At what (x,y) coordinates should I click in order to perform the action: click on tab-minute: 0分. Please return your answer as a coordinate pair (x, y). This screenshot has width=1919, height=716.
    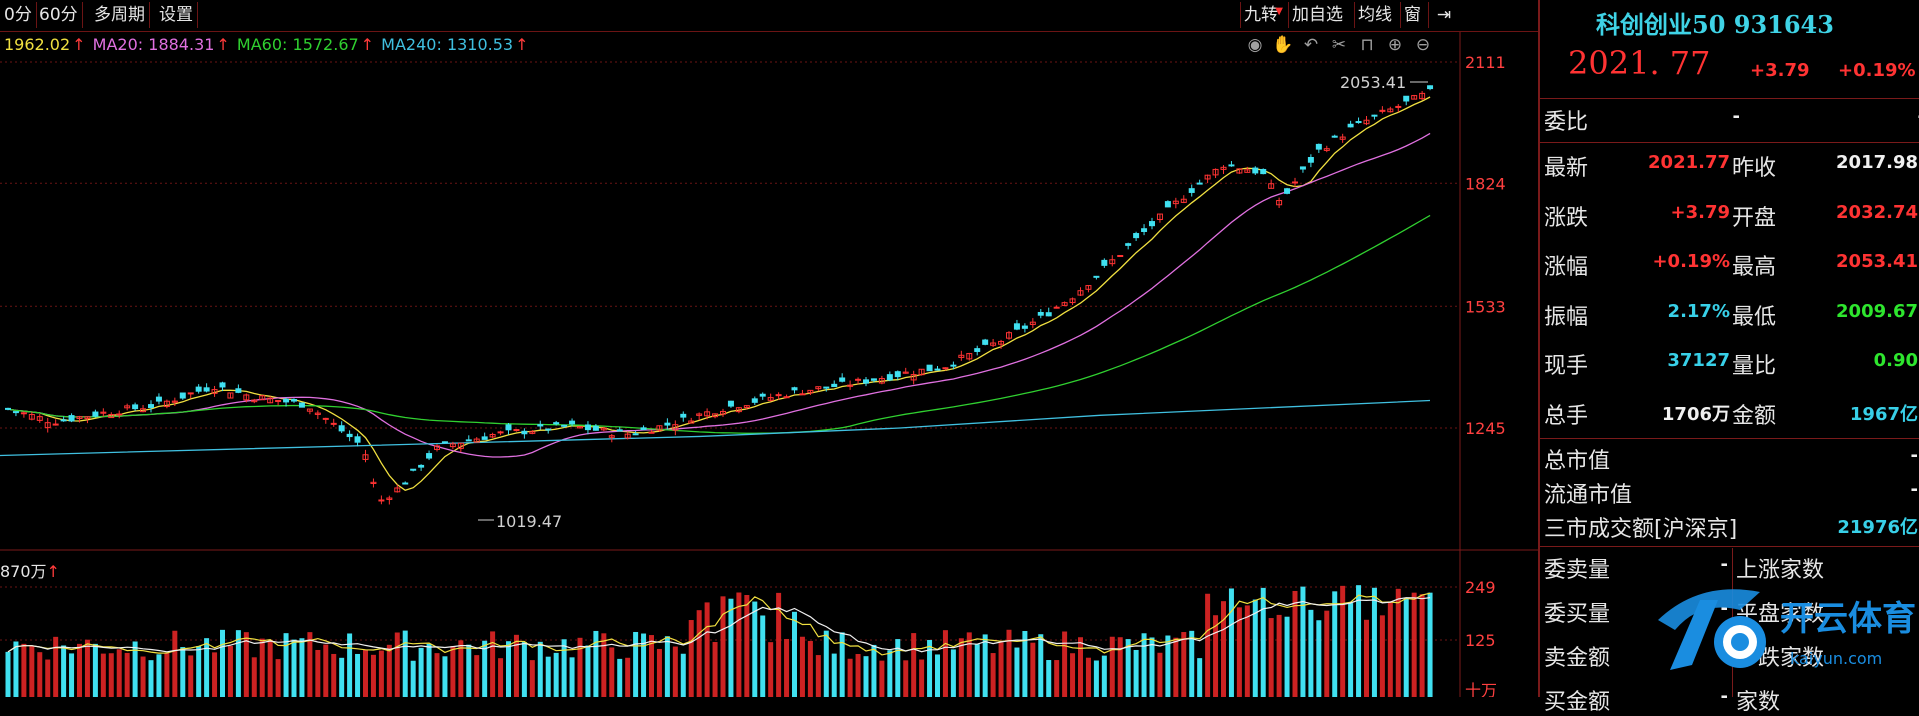
    Looking at the image, I should click on (18, 15).